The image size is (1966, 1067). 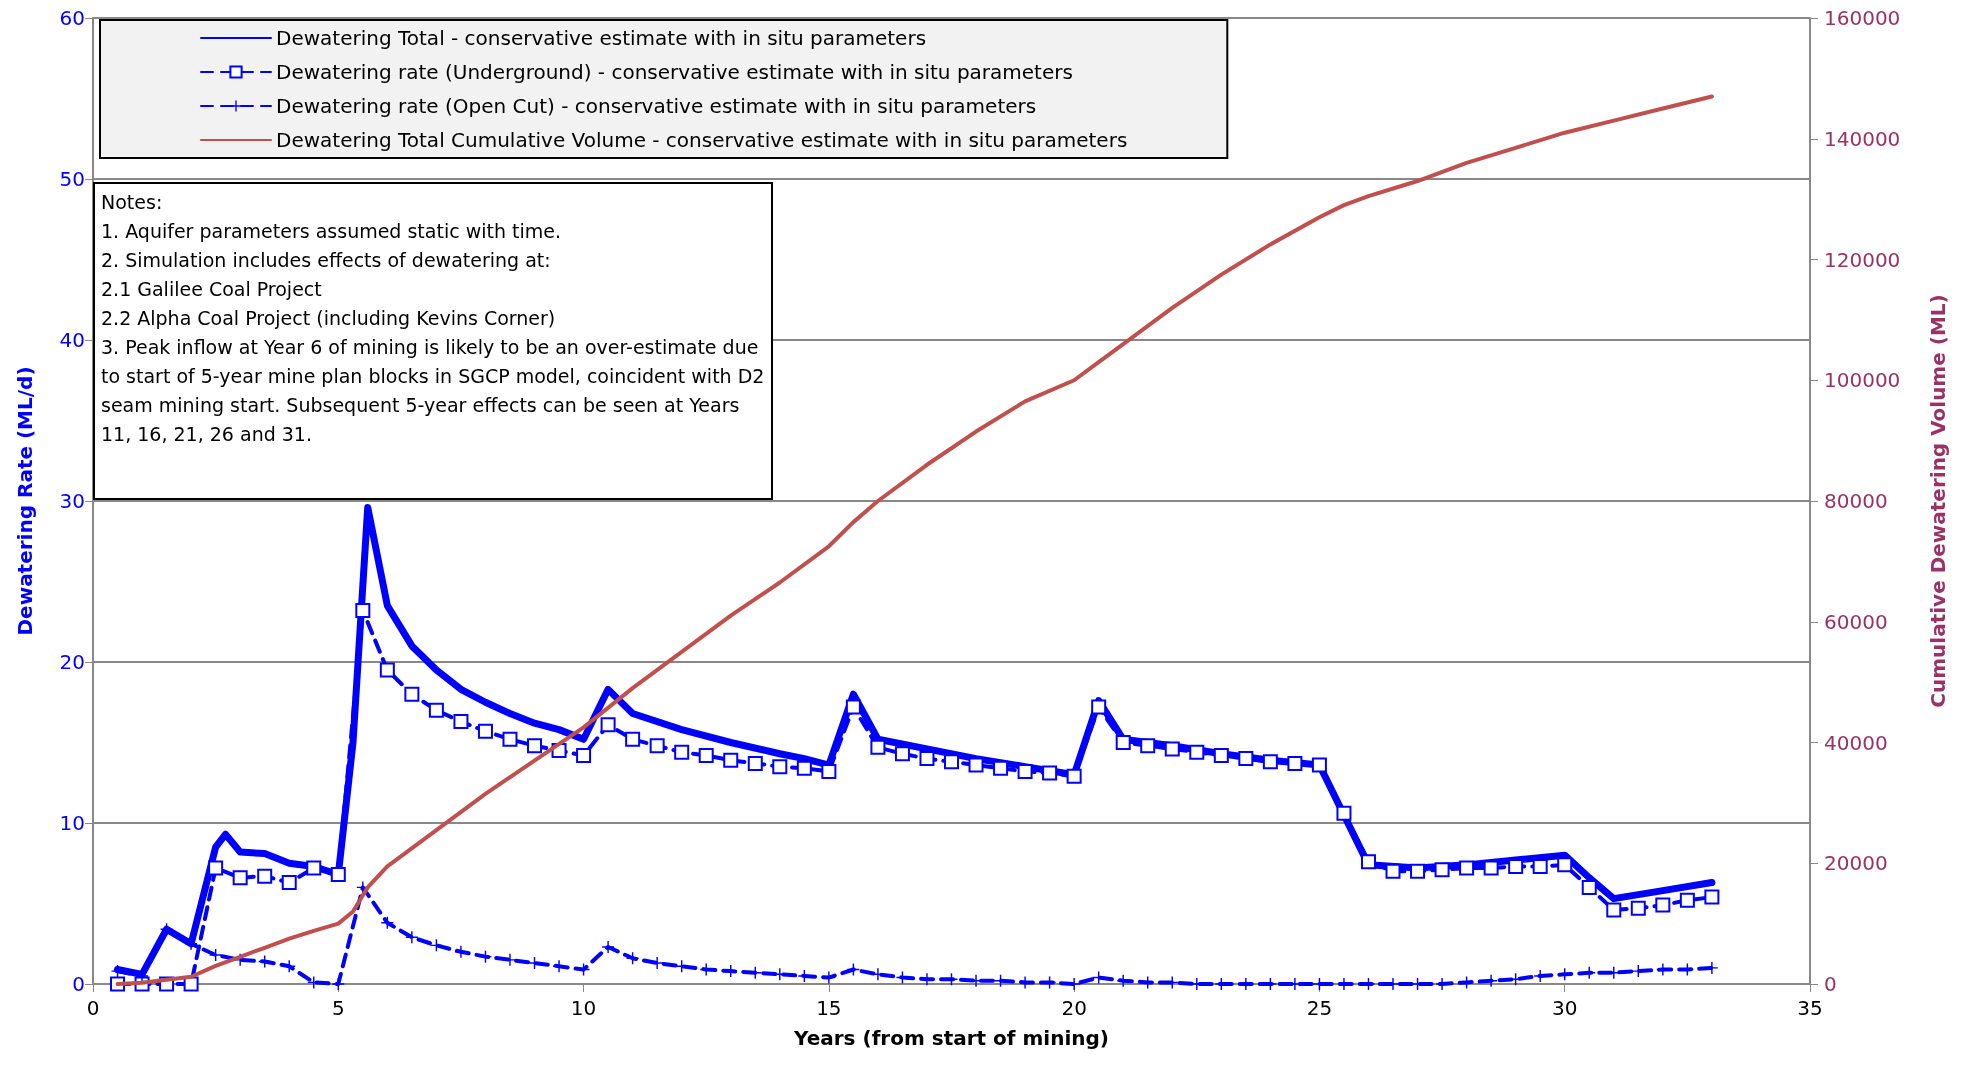 I want to click on x-tick-label: 10, so click(x=583, y=1008).